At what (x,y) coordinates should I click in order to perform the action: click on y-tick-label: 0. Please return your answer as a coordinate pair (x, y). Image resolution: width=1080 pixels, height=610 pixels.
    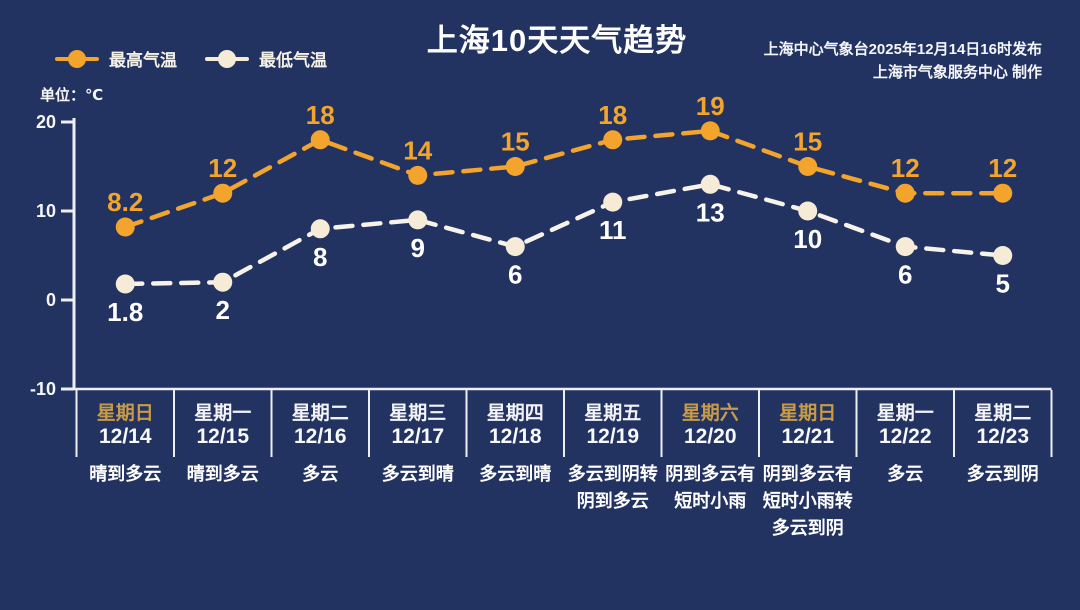
    Looking at the image, I should click on (51, 300).